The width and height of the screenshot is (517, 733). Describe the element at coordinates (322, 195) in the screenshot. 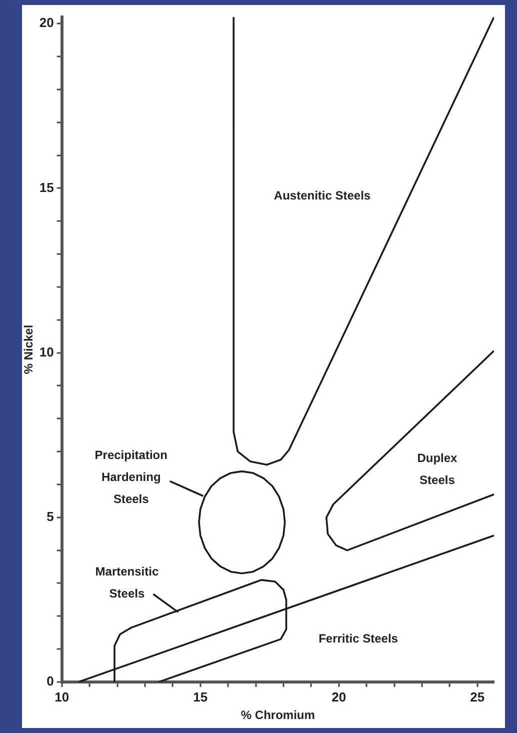

I see `annotation: Austenitic Steels` at that location.